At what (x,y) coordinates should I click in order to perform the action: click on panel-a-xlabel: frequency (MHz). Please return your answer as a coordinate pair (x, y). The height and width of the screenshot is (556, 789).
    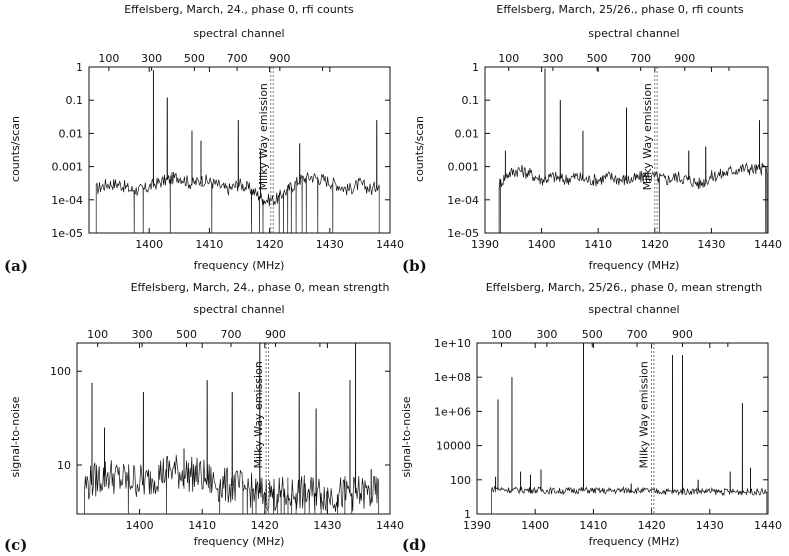
    Looking at the image, I should click on (239, 265).